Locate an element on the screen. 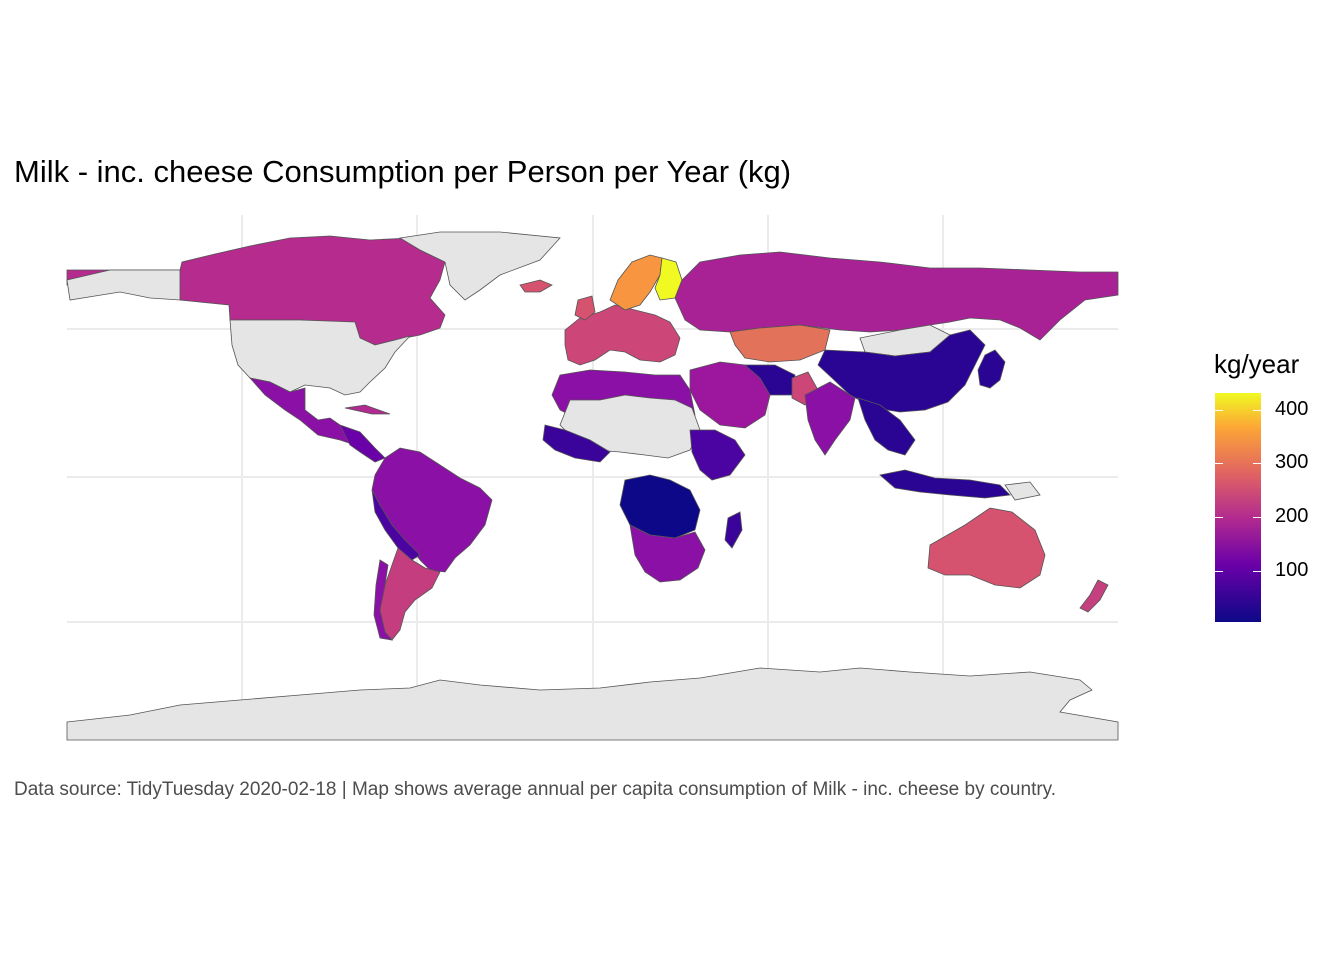  legend-color-bar is located at coordinates (1238, 507).